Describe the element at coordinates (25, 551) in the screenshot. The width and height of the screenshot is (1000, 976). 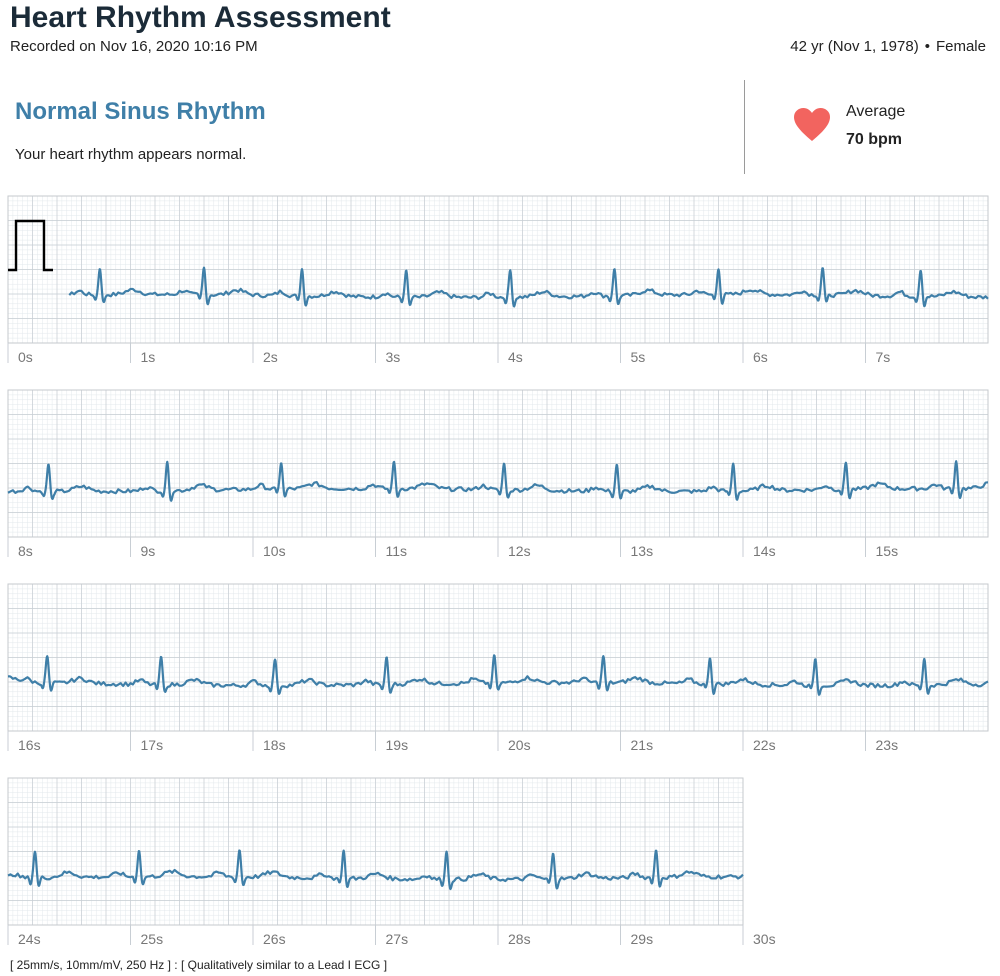
I see `ecg-tick-label: 8s` at that location.